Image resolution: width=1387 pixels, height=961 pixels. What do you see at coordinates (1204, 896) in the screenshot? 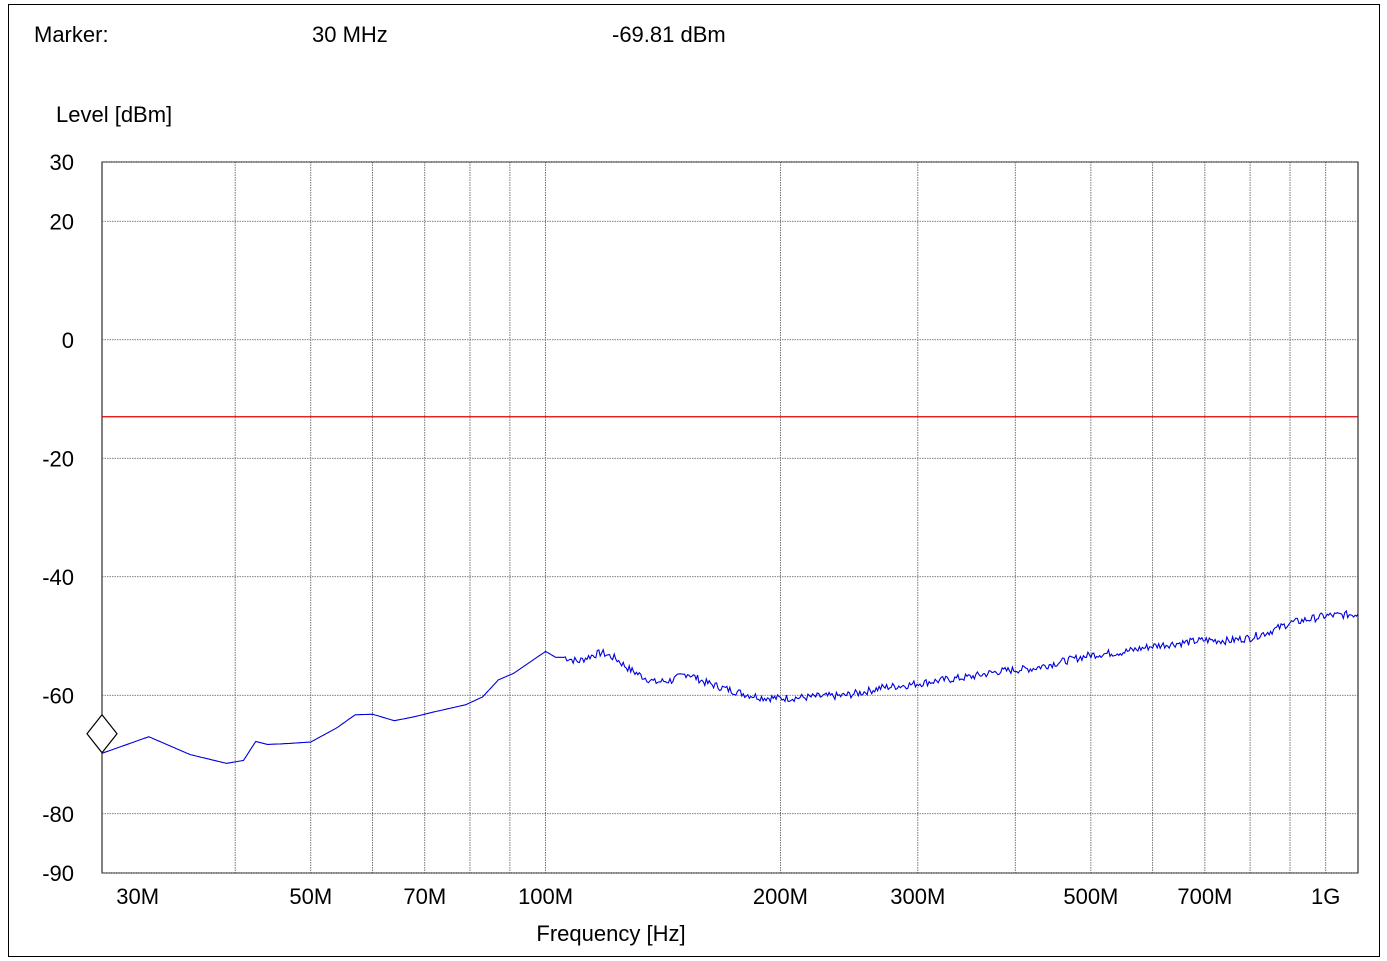
I see `x-tick-label: 700M` at bounding box center [1204, 896].